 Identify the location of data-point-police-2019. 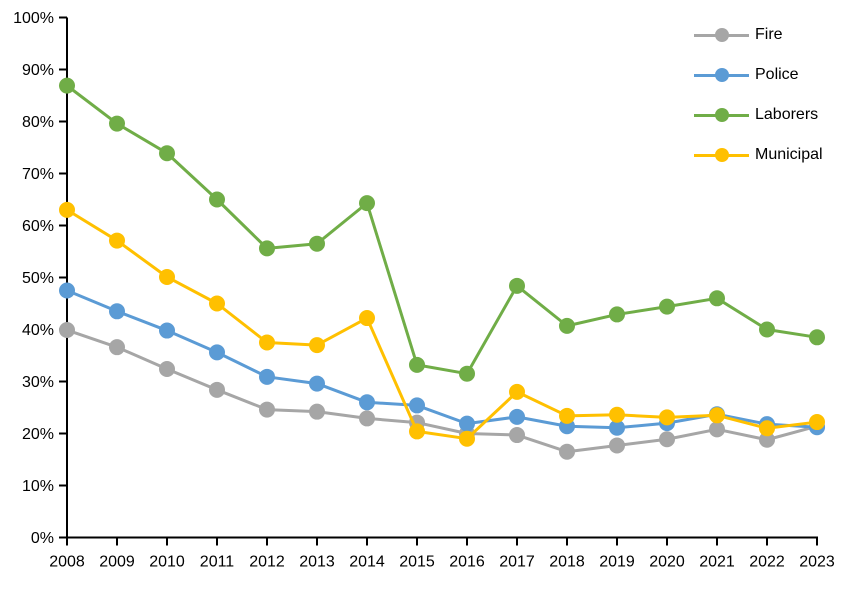
(617, 427).